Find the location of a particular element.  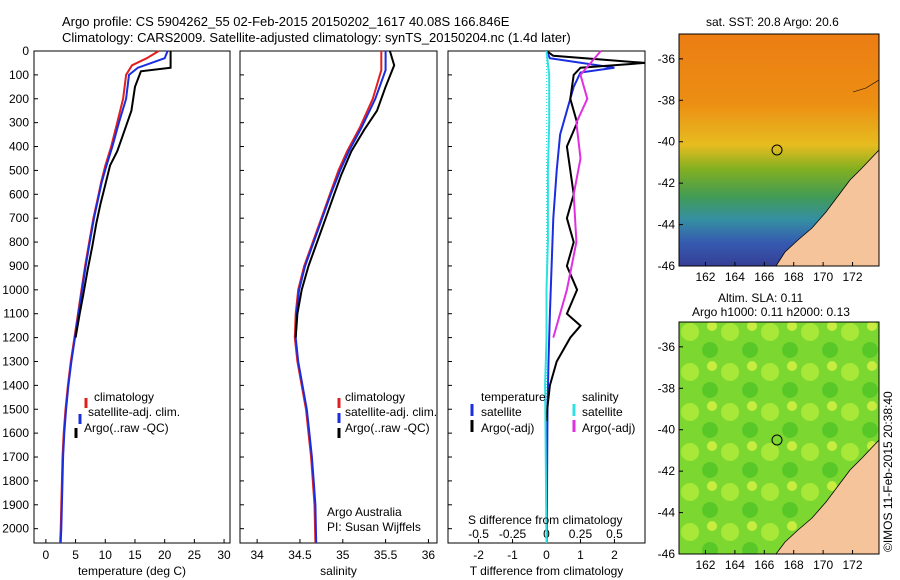

x-tick-label: 5 is located at coordinates (75, 555).